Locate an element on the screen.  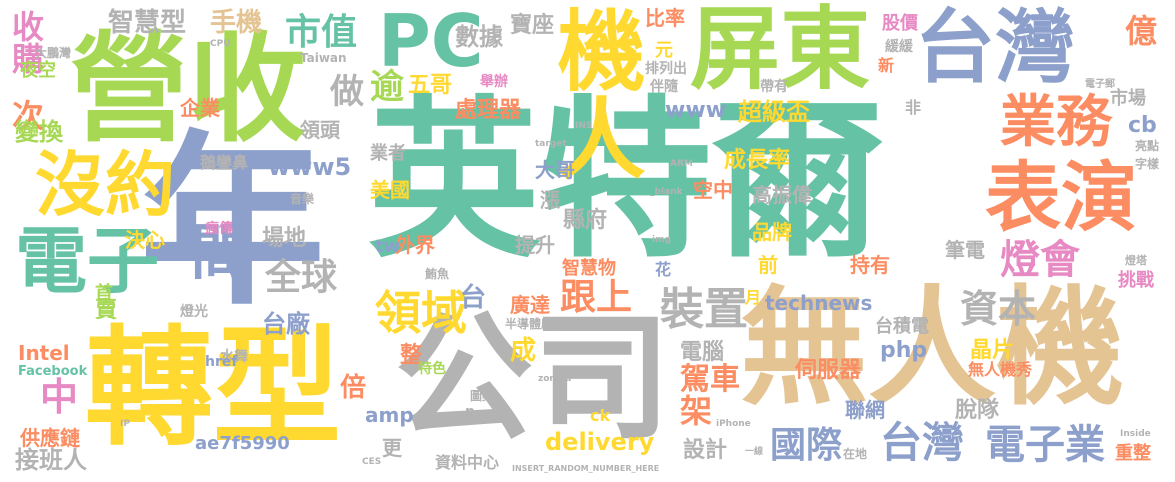
word-enterprise: 企業 is located at coordinates (200, 108).